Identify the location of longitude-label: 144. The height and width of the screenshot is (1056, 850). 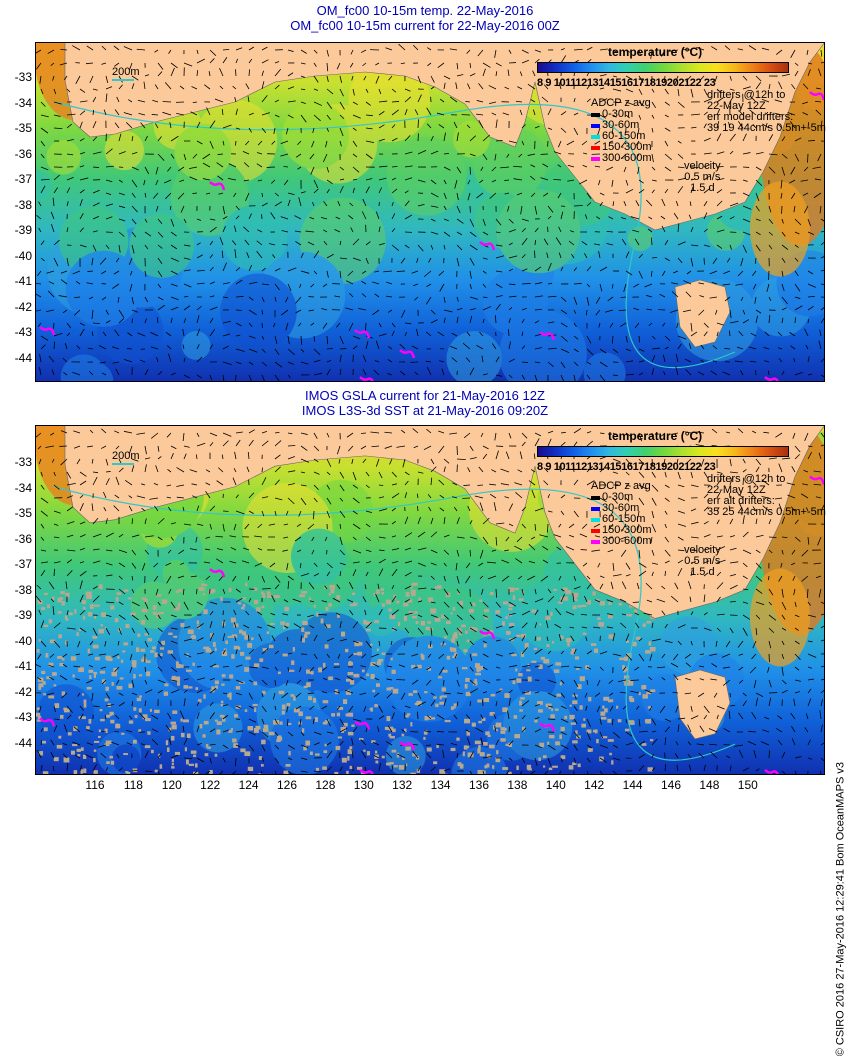
(633, 785).